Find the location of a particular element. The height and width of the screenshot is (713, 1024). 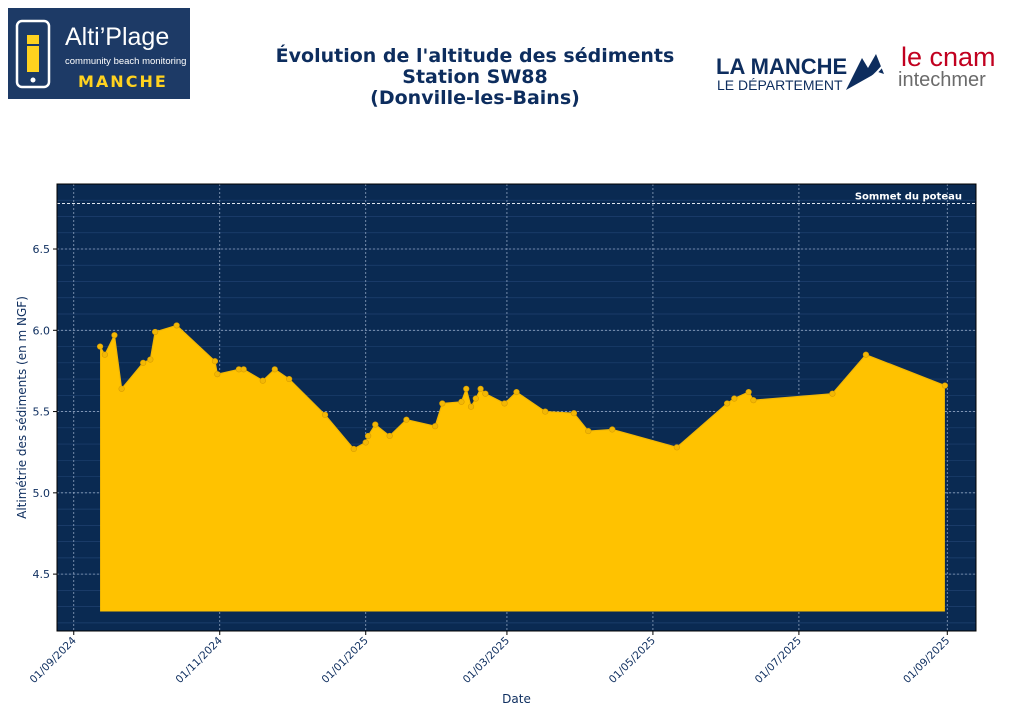

x-tick-label: 01/09/2024 is located at coordinates (54, 660).